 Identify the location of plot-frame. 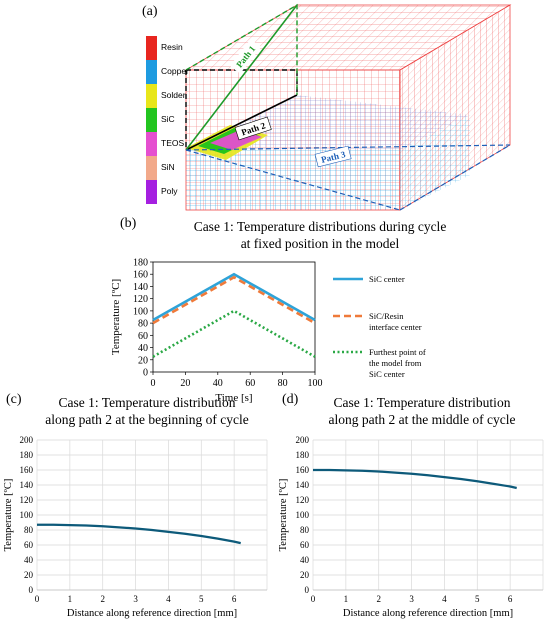
(234, 317).